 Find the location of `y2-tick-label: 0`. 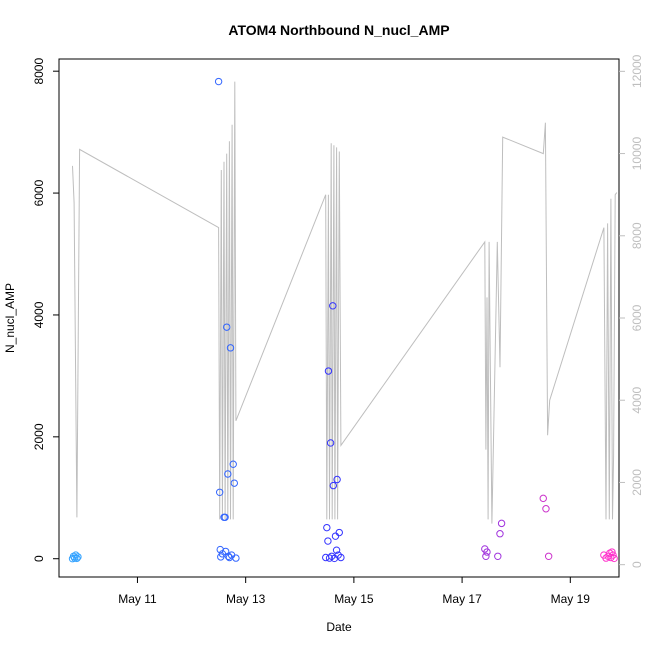

y2-tick-label: 0 is located at coordinates (637, 564).